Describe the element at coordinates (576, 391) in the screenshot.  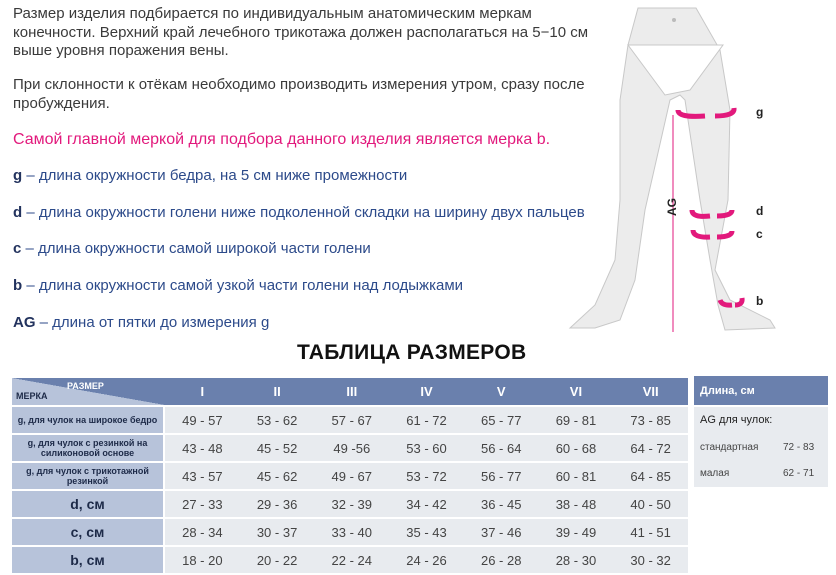
I see `size-header: VI` at that location.